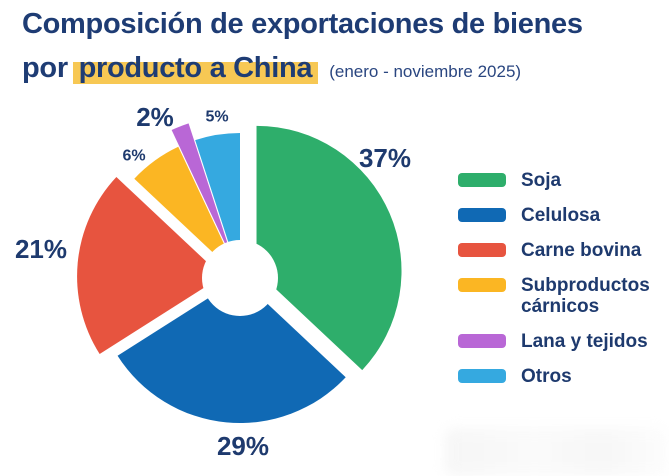  What do you see at coordinates (584, 341) in the screenshot?
I see `legend-label-lana-y-tejidos: Lana y tejidos` at bounding box center [584, 341].